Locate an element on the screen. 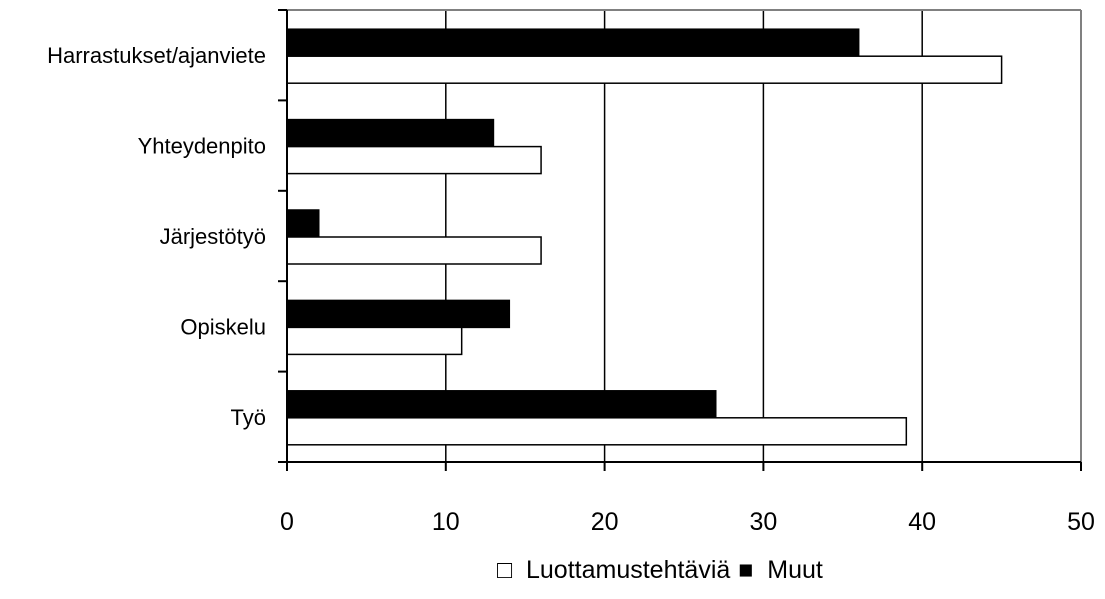 The height and width of the screenshot is (599, 1105). legend-label-1: Muut is located at coordinates (795, 570).